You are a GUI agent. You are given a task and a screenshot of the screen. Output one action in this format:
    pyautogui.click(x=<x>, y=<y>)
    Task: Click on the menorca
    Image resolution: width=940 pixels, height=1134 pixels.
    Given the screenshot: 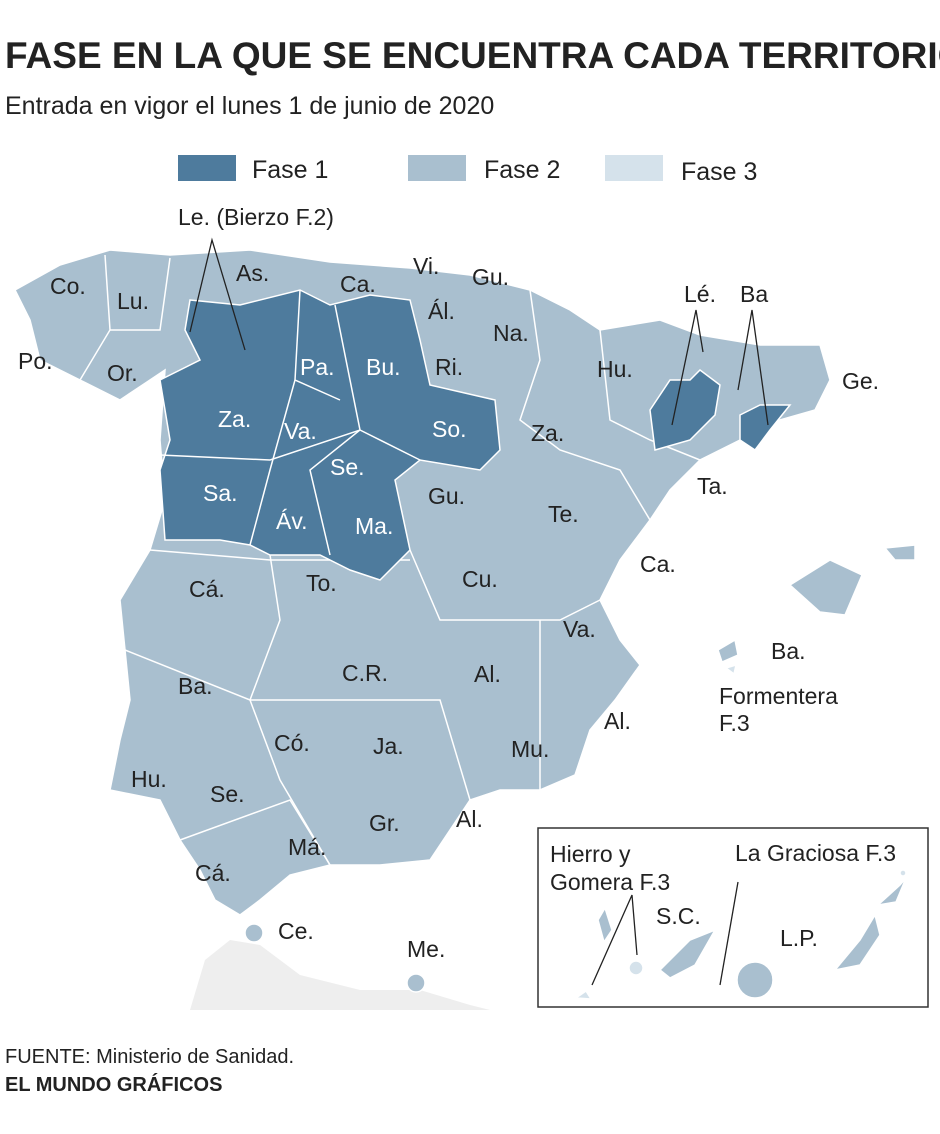 What is the action you would take?
    pyautogui.click(x=899, y=552)
    